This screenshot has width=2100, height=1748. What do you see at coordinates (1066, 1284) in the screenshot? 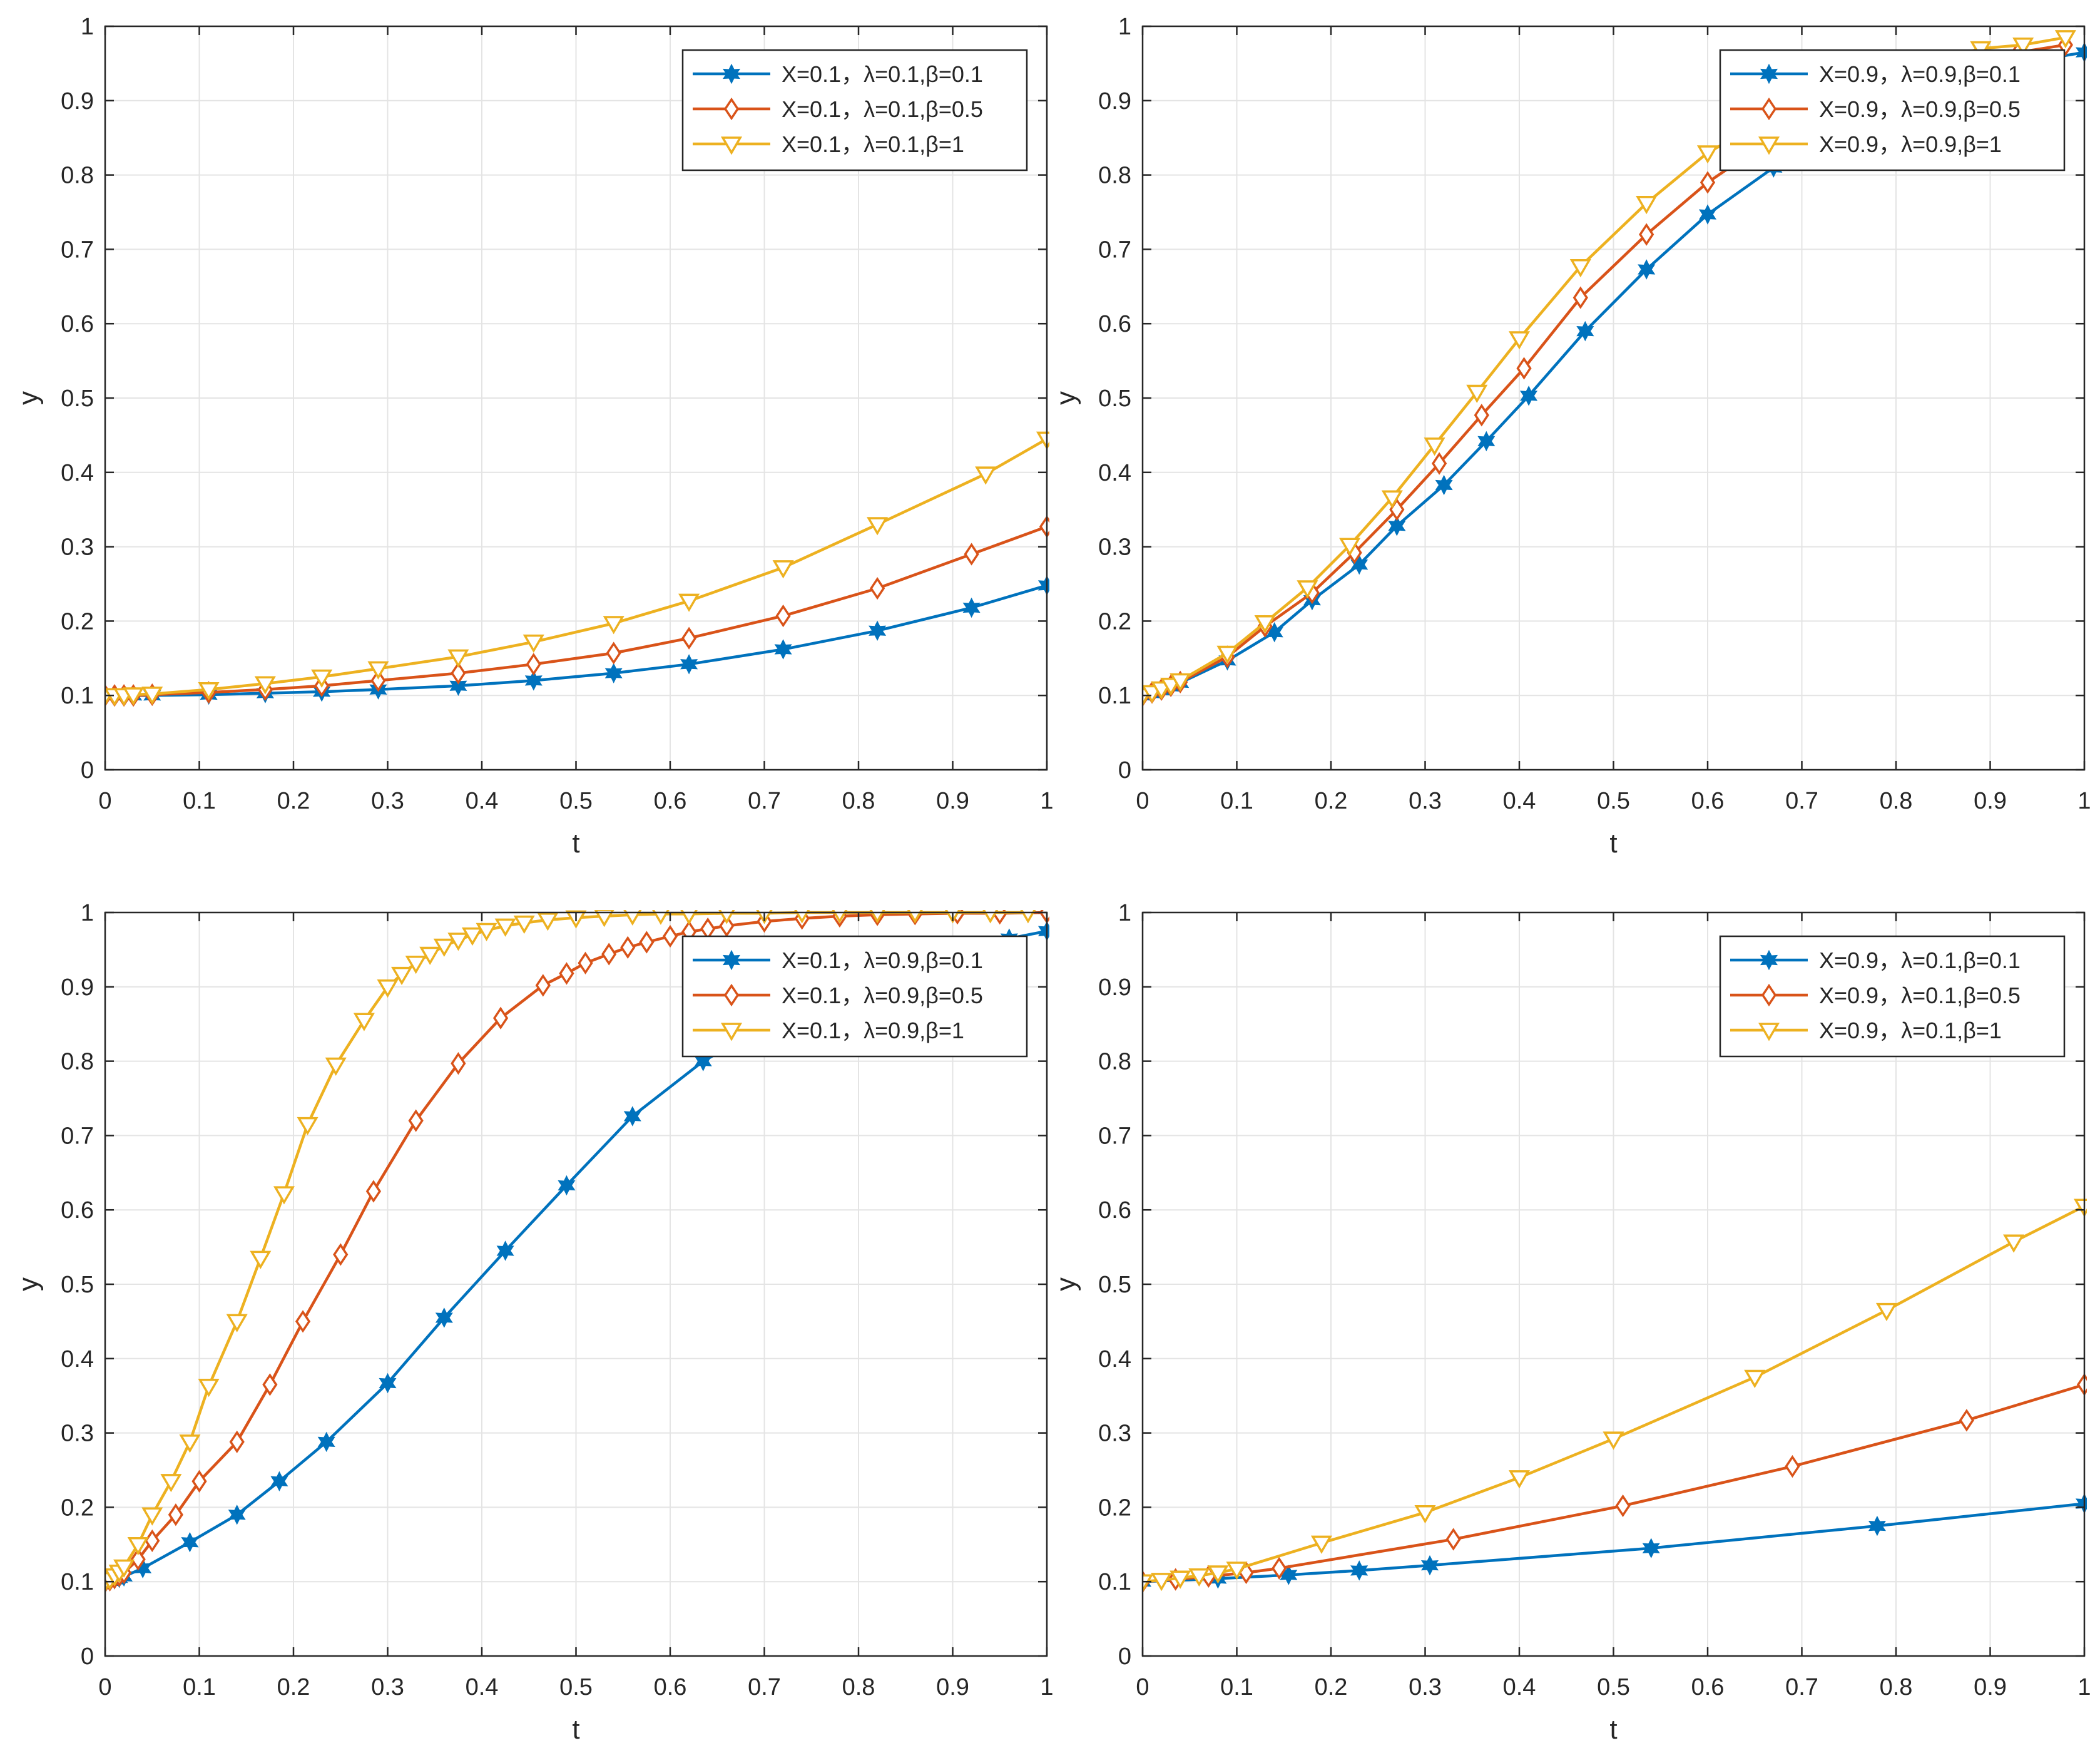
I see `y-axis-label: y` at bounding box center [1066, 1284].